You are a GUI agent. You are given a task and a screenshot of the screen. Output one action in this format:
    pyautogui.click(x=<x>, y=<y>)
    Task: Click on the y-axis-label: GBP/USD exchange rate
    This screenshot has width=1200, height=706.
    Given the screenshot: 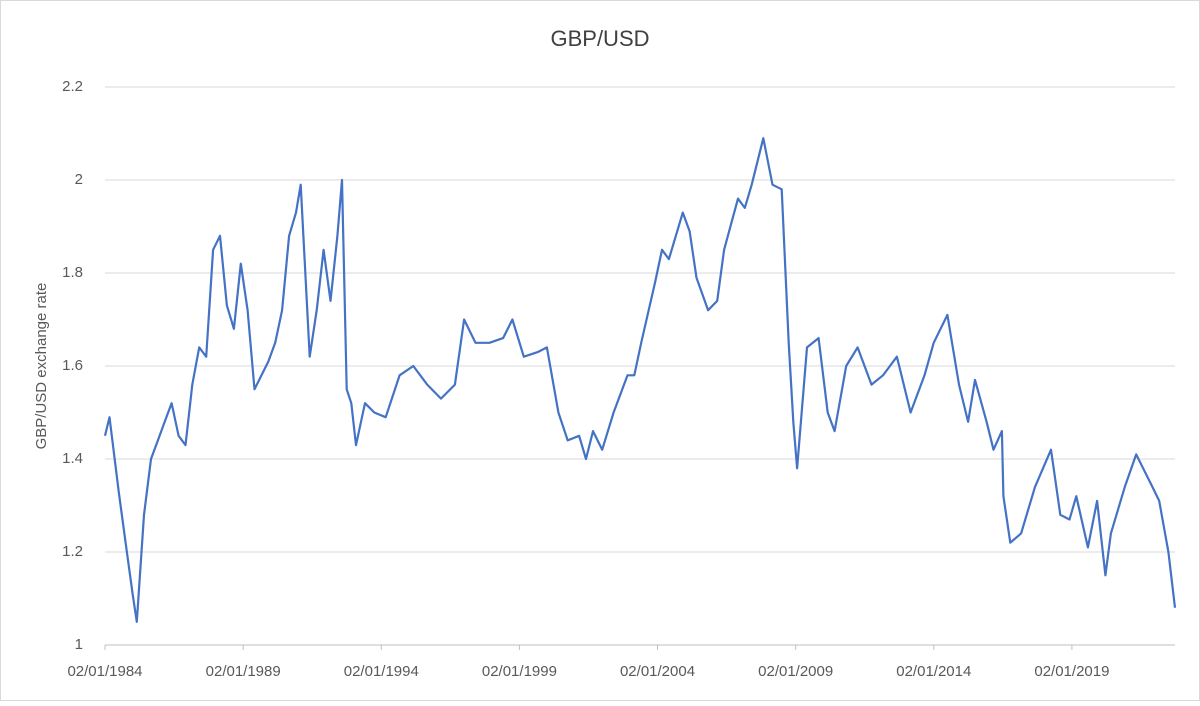 What is the action you would take?
    pyautogui.click(x=41, y=366)
    